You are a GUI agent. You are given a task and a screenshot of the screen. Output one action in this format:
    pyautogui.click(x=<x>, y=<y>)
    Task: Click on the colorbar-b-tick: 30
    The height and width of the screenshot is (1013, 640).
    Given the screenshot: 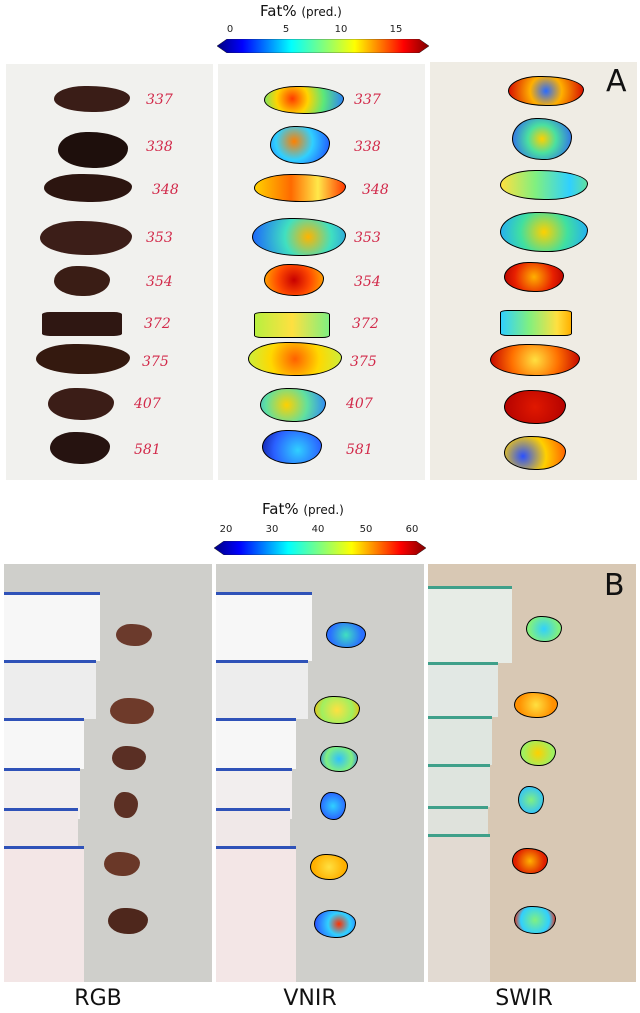 What is the action you would take?
    pyautogui.click(x=272, y=529)
    